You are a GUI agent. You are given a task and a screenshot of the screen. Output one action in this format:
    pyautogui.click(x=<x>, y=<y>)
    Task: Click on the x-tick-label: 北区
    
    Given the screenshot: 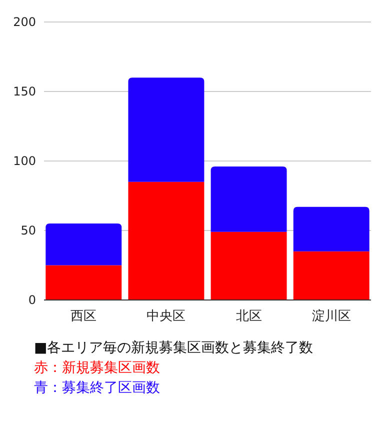 What is the action you would take?
    pyautogui.click(x=249, y=316)
    